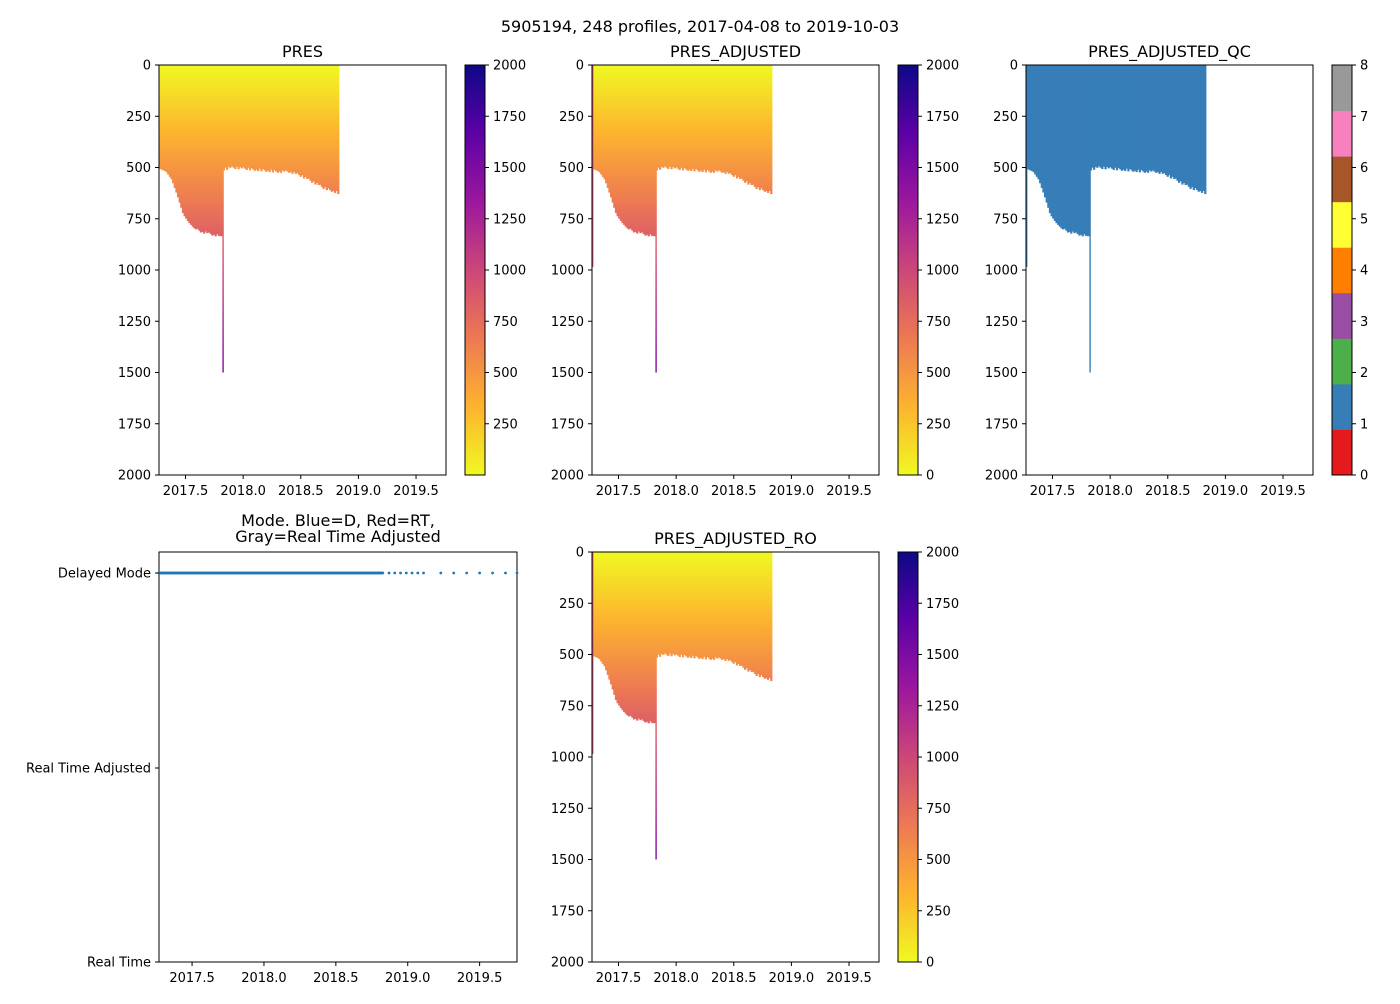  I want to click on x-tick-label: 2018.5, so click(734, 978).